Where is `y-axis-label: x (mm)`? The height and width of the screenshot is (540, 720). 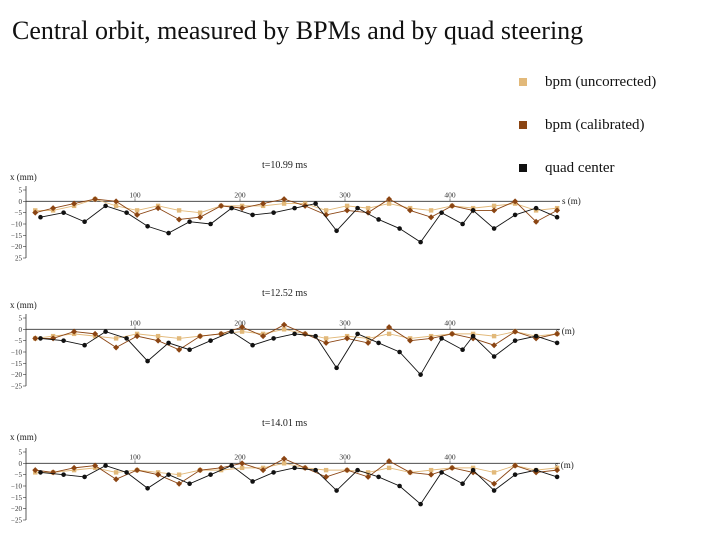
y-axis-label: x (mm) is located at coordinates (23, 177).